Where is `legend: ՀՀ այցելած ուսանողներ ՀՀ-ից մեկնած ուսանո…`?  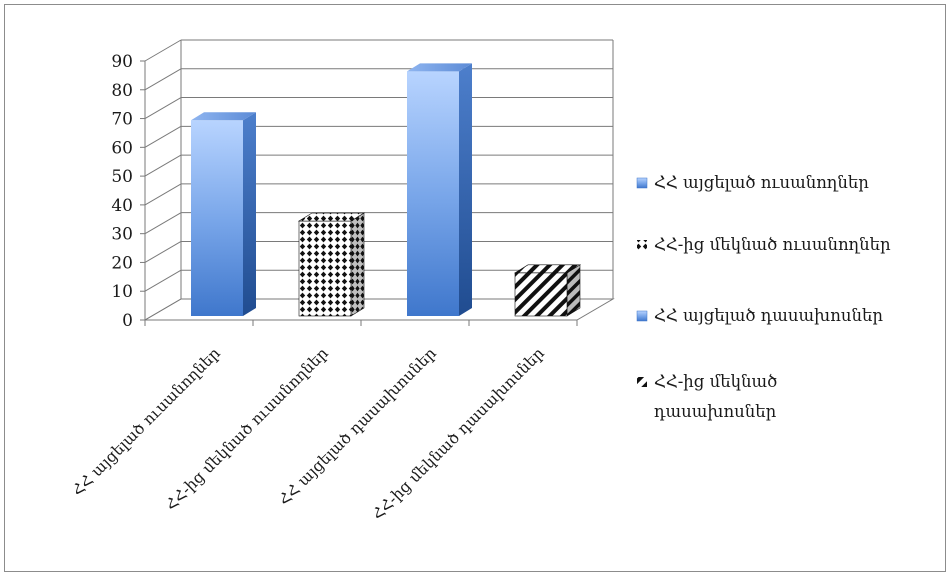
legend: ՀՀ այցելած ուսանողներ ՀՀ-ից մեկնած ուսանո… is located at coordinates (763, 297).